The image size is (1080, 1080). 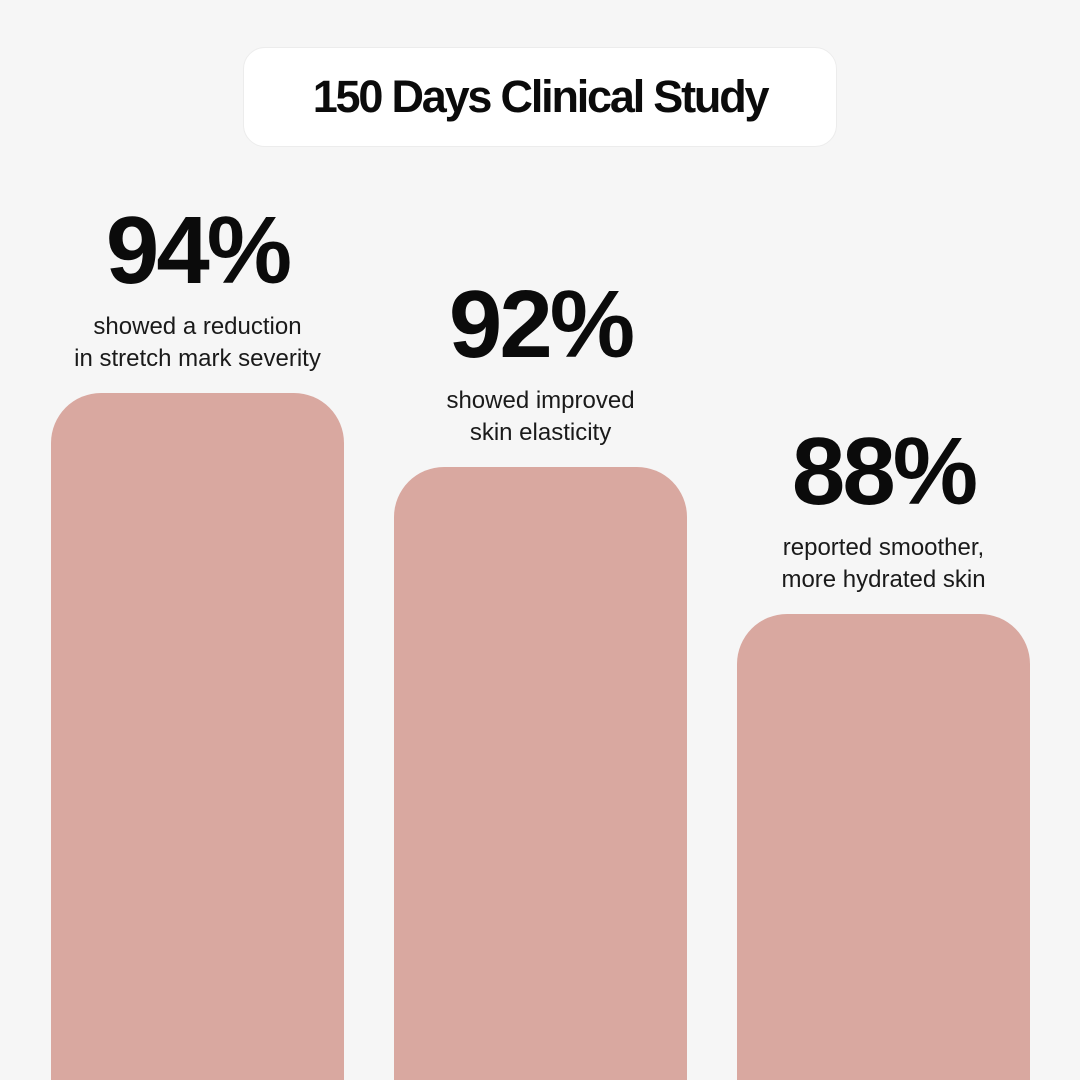 I want to click on bar-caption-3: reported smoother, more hydrated skin, so click(x=884, y=564).